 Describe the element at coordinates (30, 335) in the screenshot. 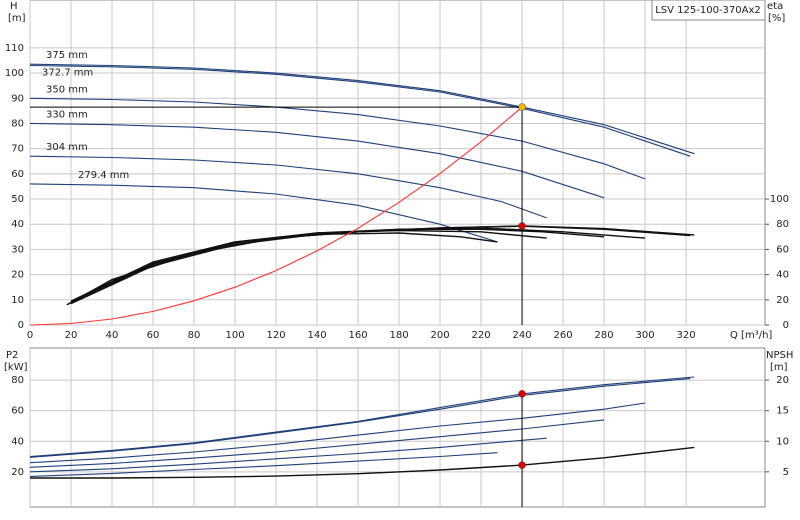

I see `x-tick-label: 0` at that location.